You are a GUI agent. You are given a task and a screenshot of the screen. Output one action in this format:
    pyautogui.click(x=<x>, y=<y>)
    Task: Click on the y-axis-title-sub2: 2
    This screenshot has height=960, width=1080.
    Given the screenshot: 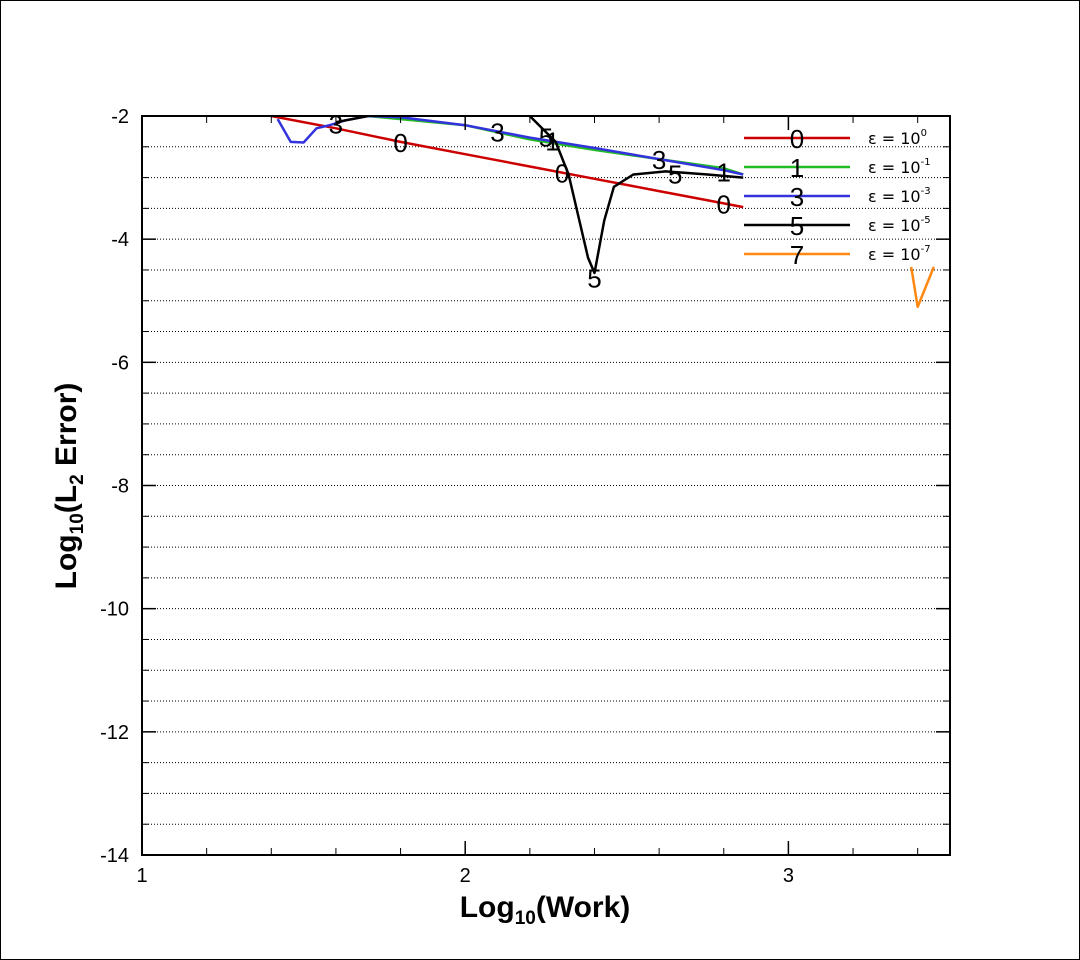 What is the action you would take?
    pyautogui.click(x=77, y=479)
    